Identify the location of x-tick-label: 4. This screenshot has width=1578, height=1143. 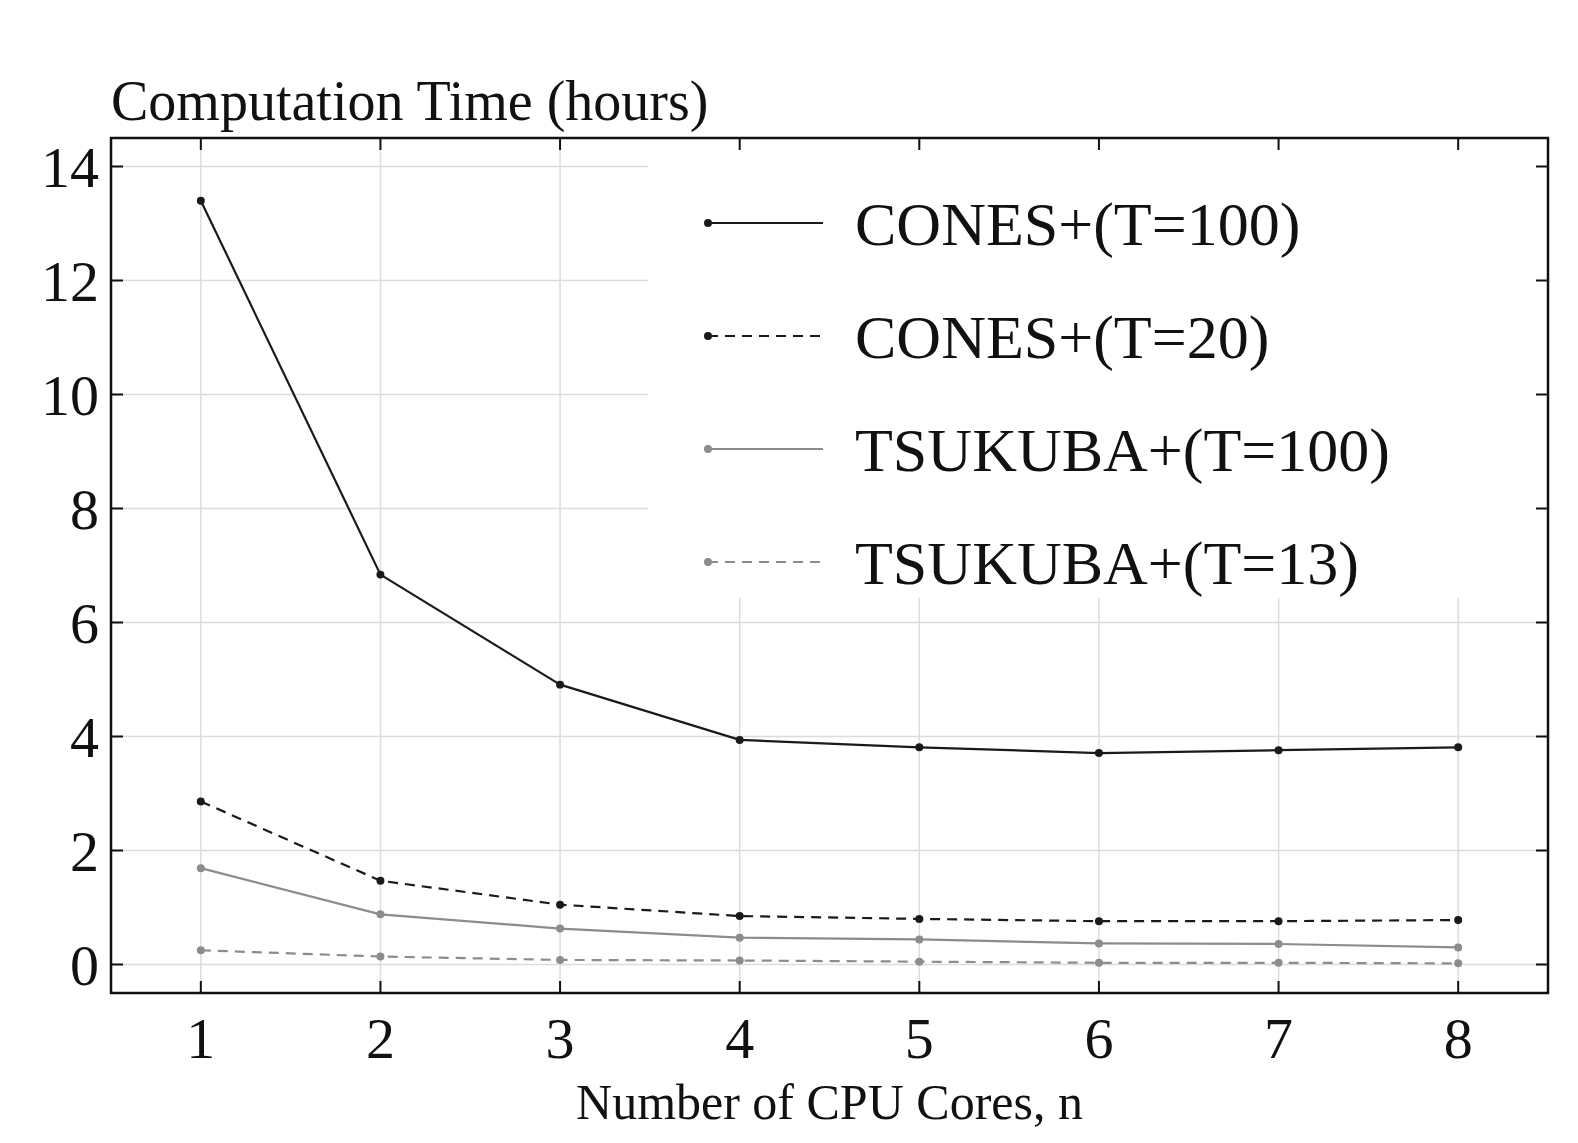
(740, 1038).